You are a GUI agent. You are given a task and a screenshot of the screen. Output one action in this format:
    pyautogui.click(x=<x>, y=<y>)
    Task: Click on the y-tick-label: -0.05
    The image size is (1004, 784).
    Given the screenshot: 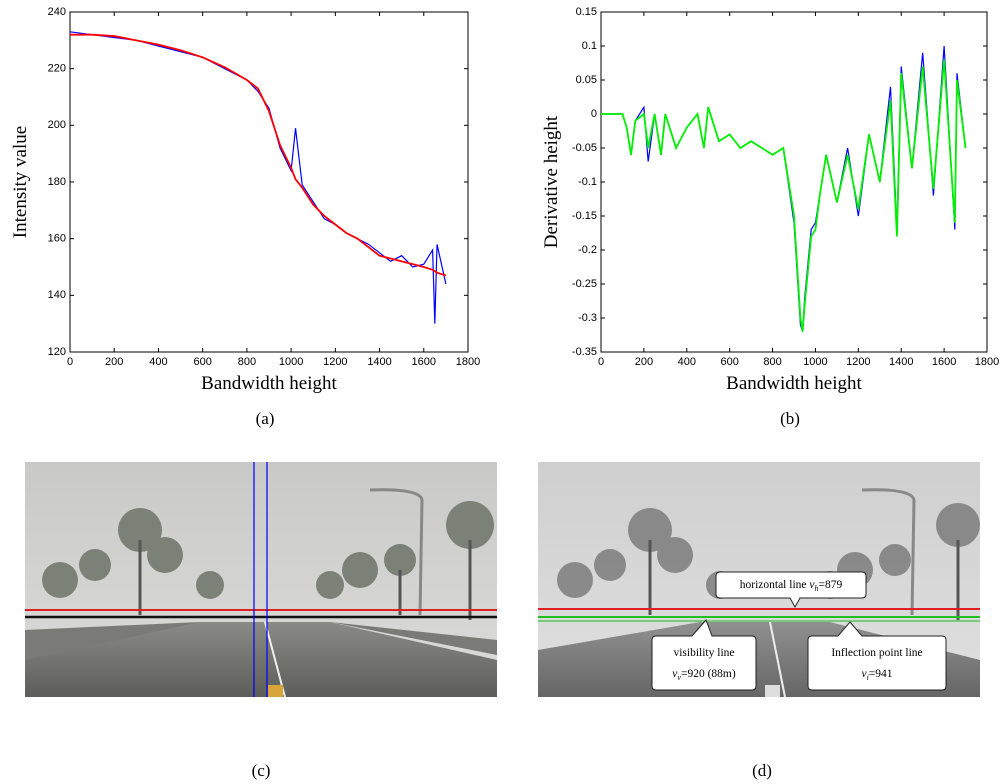 What is the action you would take?
    pyautogui.click(x=584, y=148)
    